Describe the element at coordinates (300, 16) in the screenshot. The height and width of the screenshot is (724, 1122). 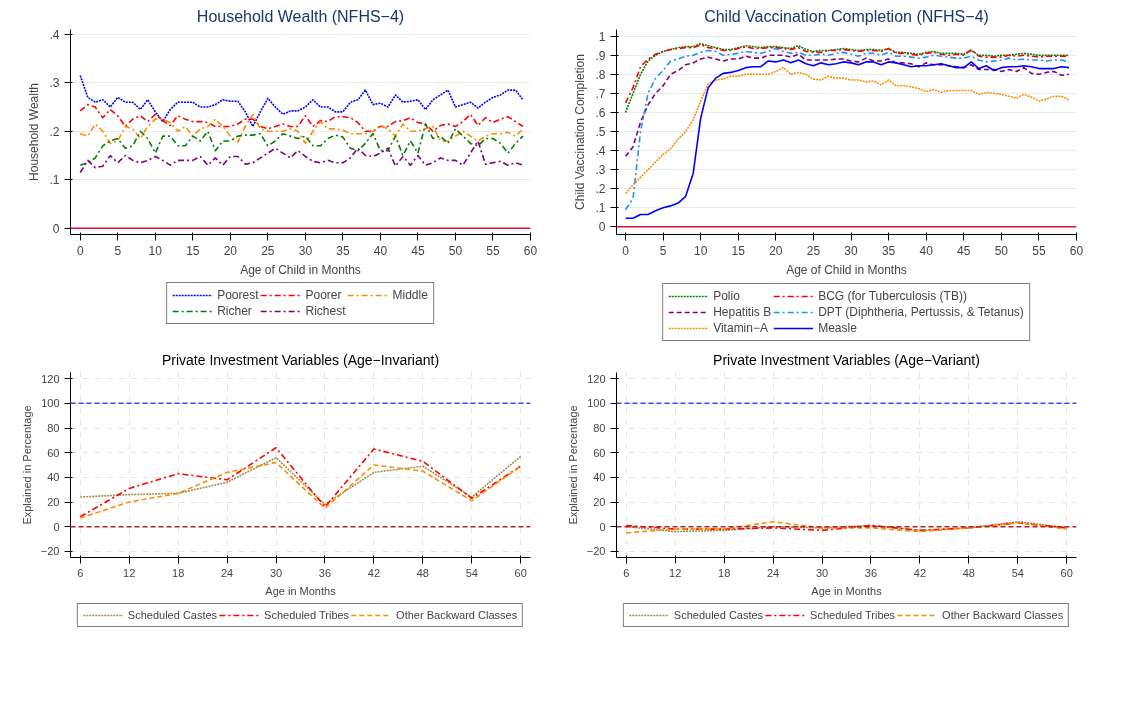
I see `chart-title: Household Wealth (NFHS−4)` at that location.